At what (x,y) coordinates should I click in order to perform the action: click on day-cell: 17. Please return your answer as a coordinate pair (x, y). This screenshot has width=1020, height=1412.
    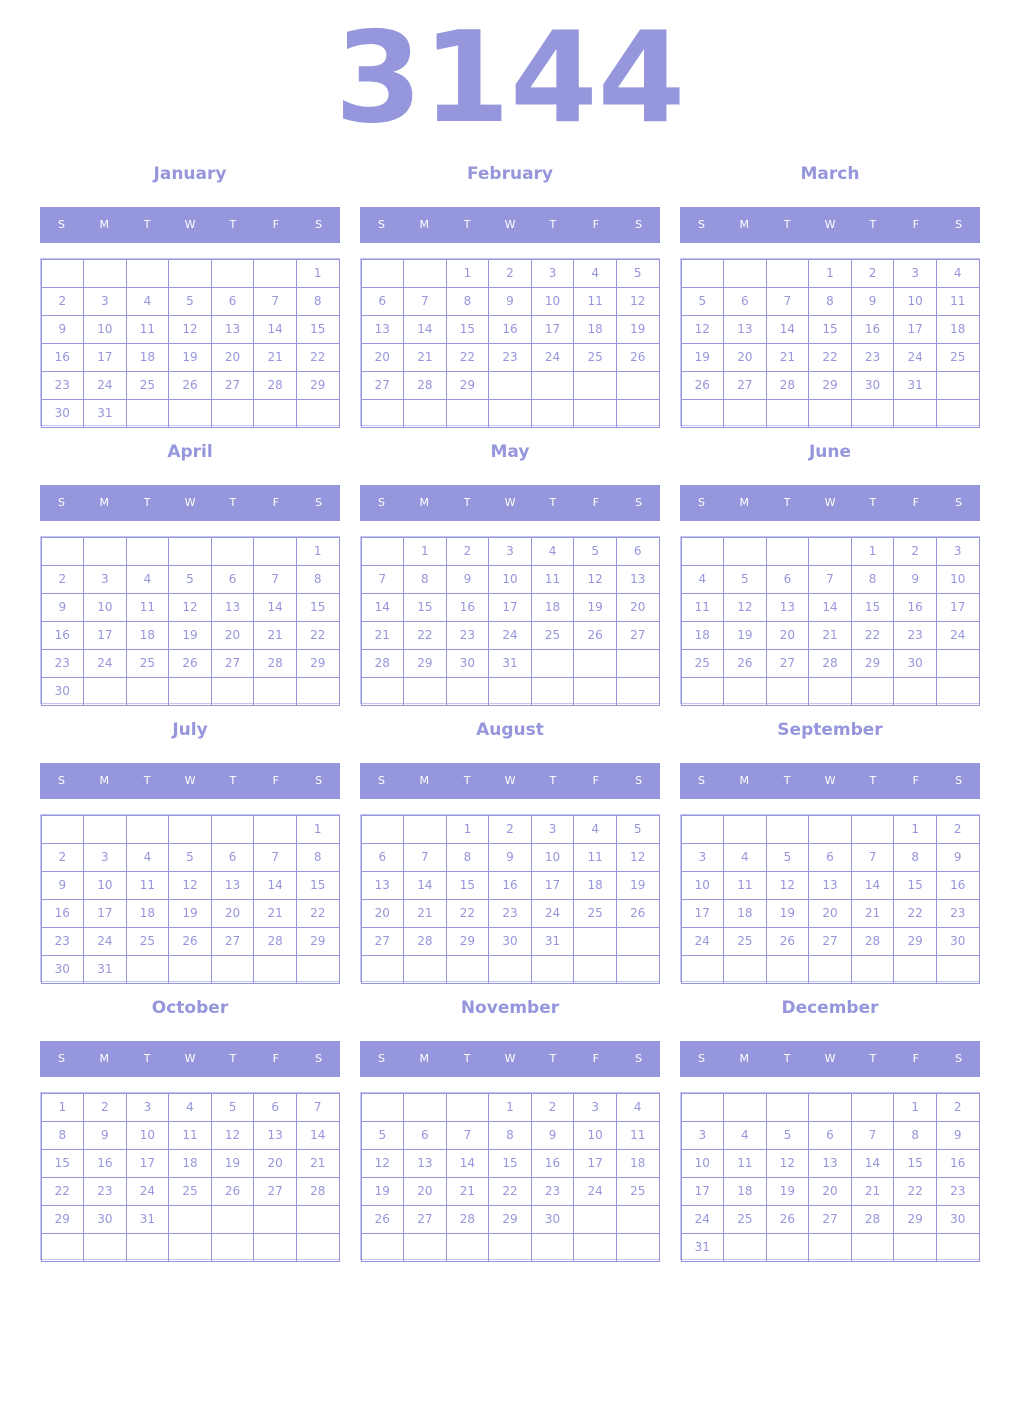
    Looking at the image, I should click on (702, 1191).